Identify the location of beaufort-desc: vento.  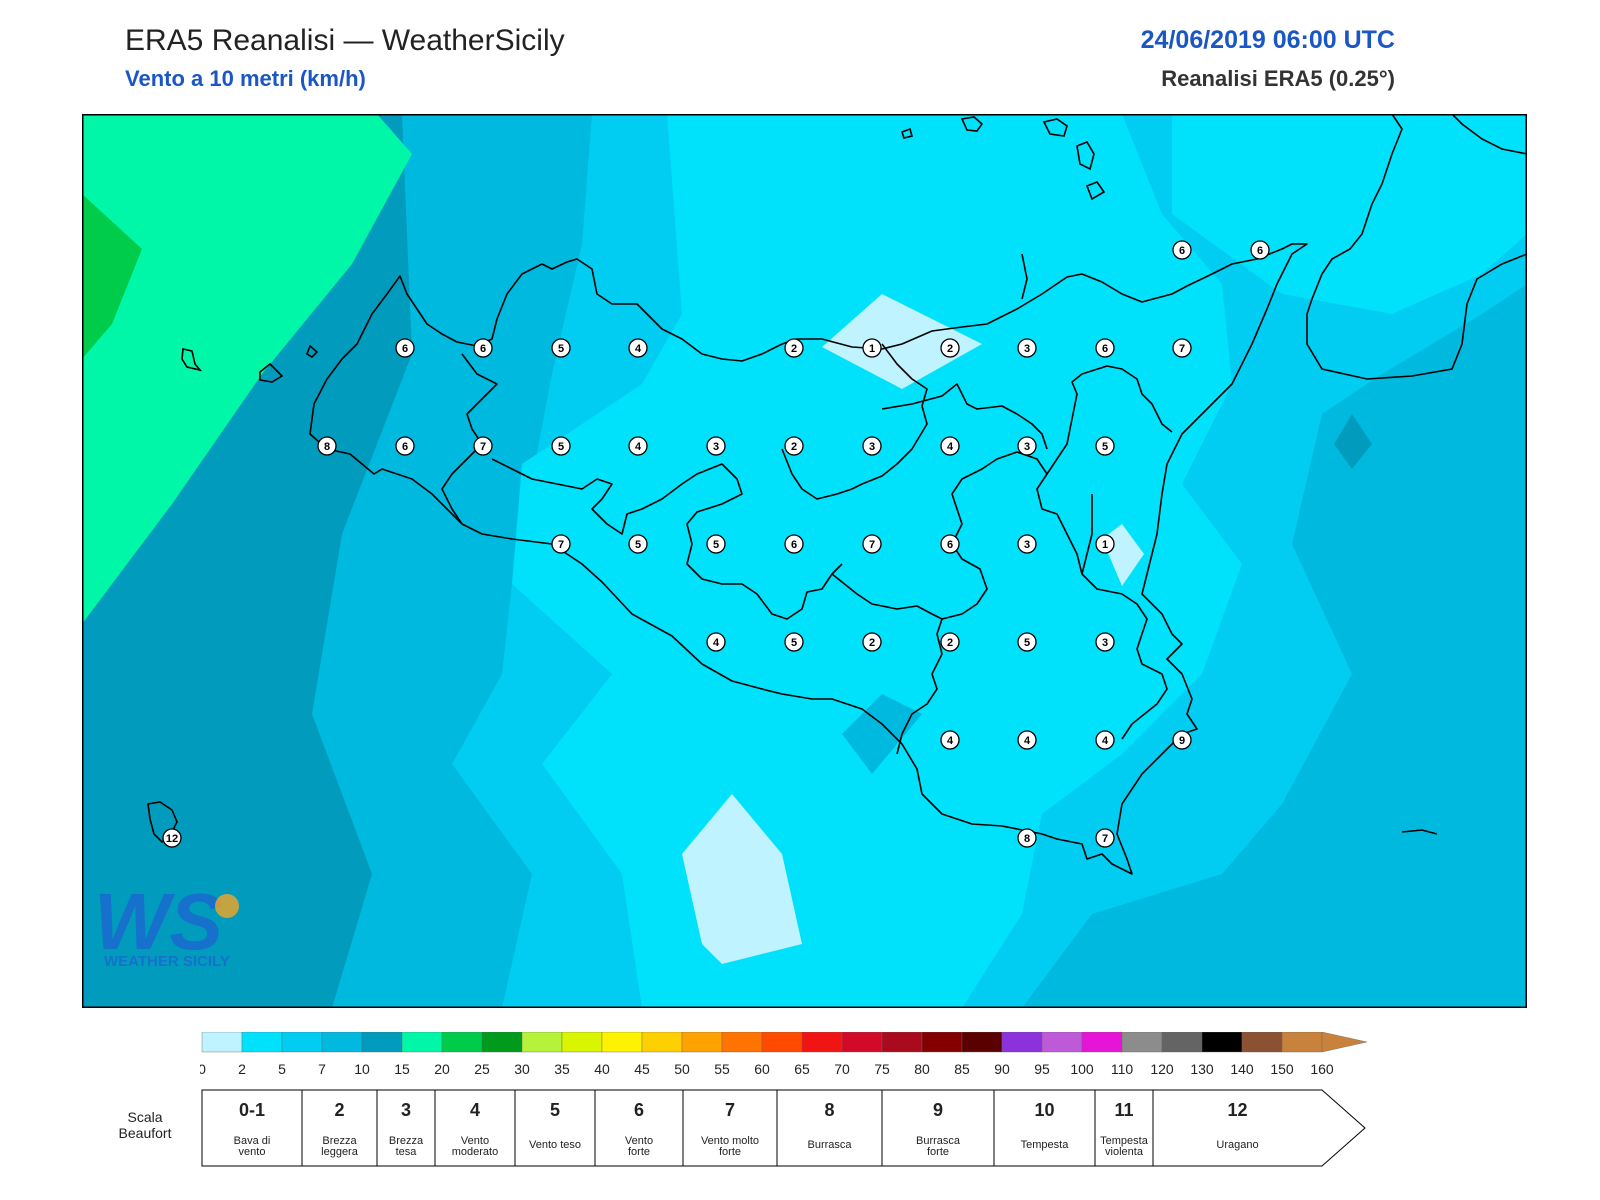
(252, 1152).